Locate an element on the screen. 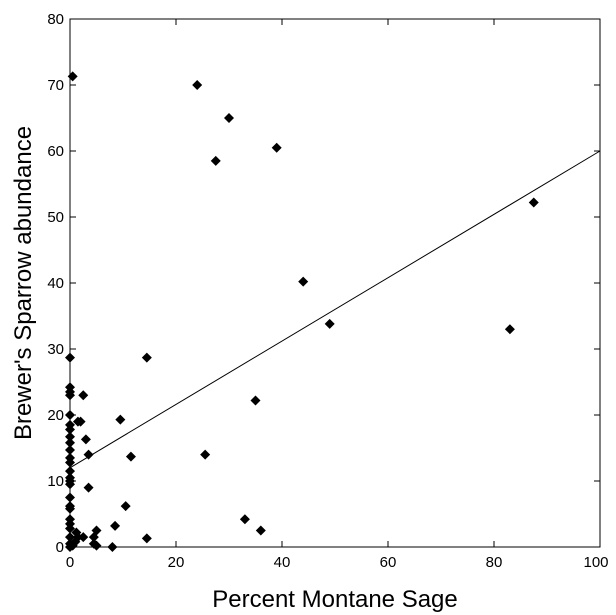 Image resolution: width=616 pixels, height=615 pixels. x-tick-label: 0 is located at coordinates (70, 562).